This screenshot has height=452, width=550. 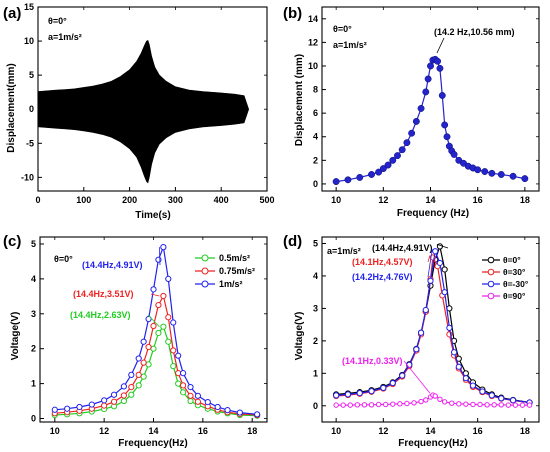 What do you see at coordinates (315, 341) in the screenshot?
I see `d-ytick-label: 2` at bounding box center [315, 341].